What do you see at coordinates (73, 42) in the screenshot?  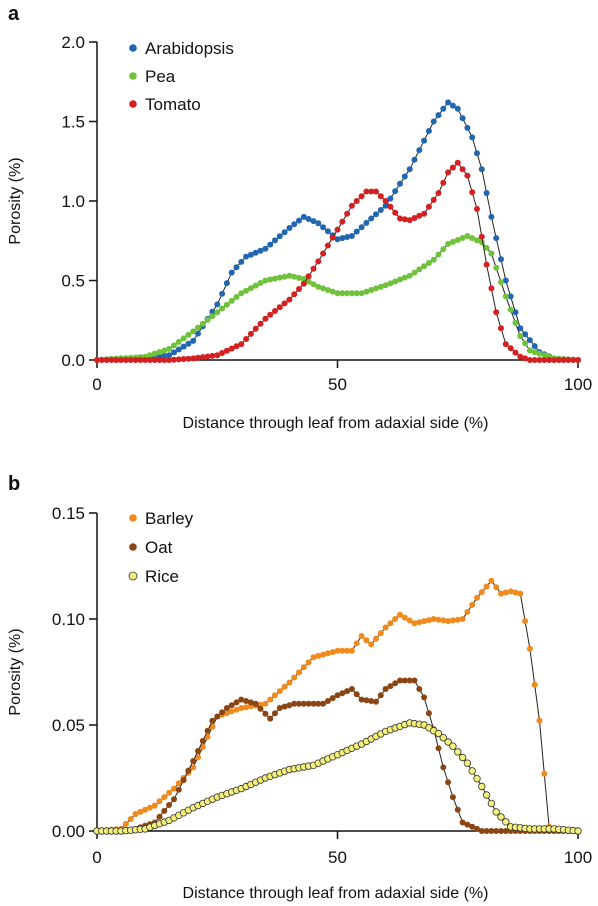 I see `y-tick-label: 2.0` at bounding box center [73, 42].